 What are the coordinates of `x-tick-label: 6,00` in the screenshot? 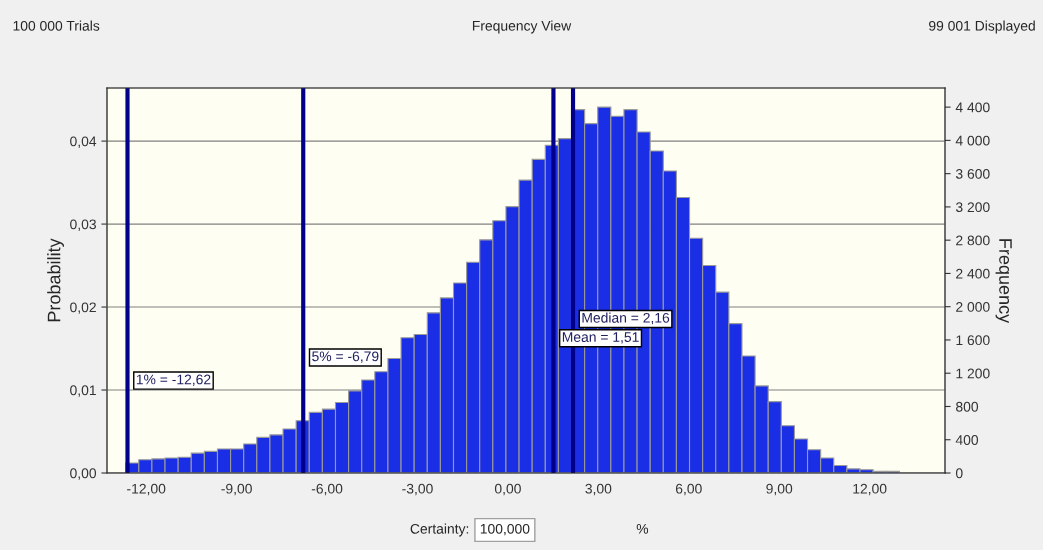 It's located at (688, 489).